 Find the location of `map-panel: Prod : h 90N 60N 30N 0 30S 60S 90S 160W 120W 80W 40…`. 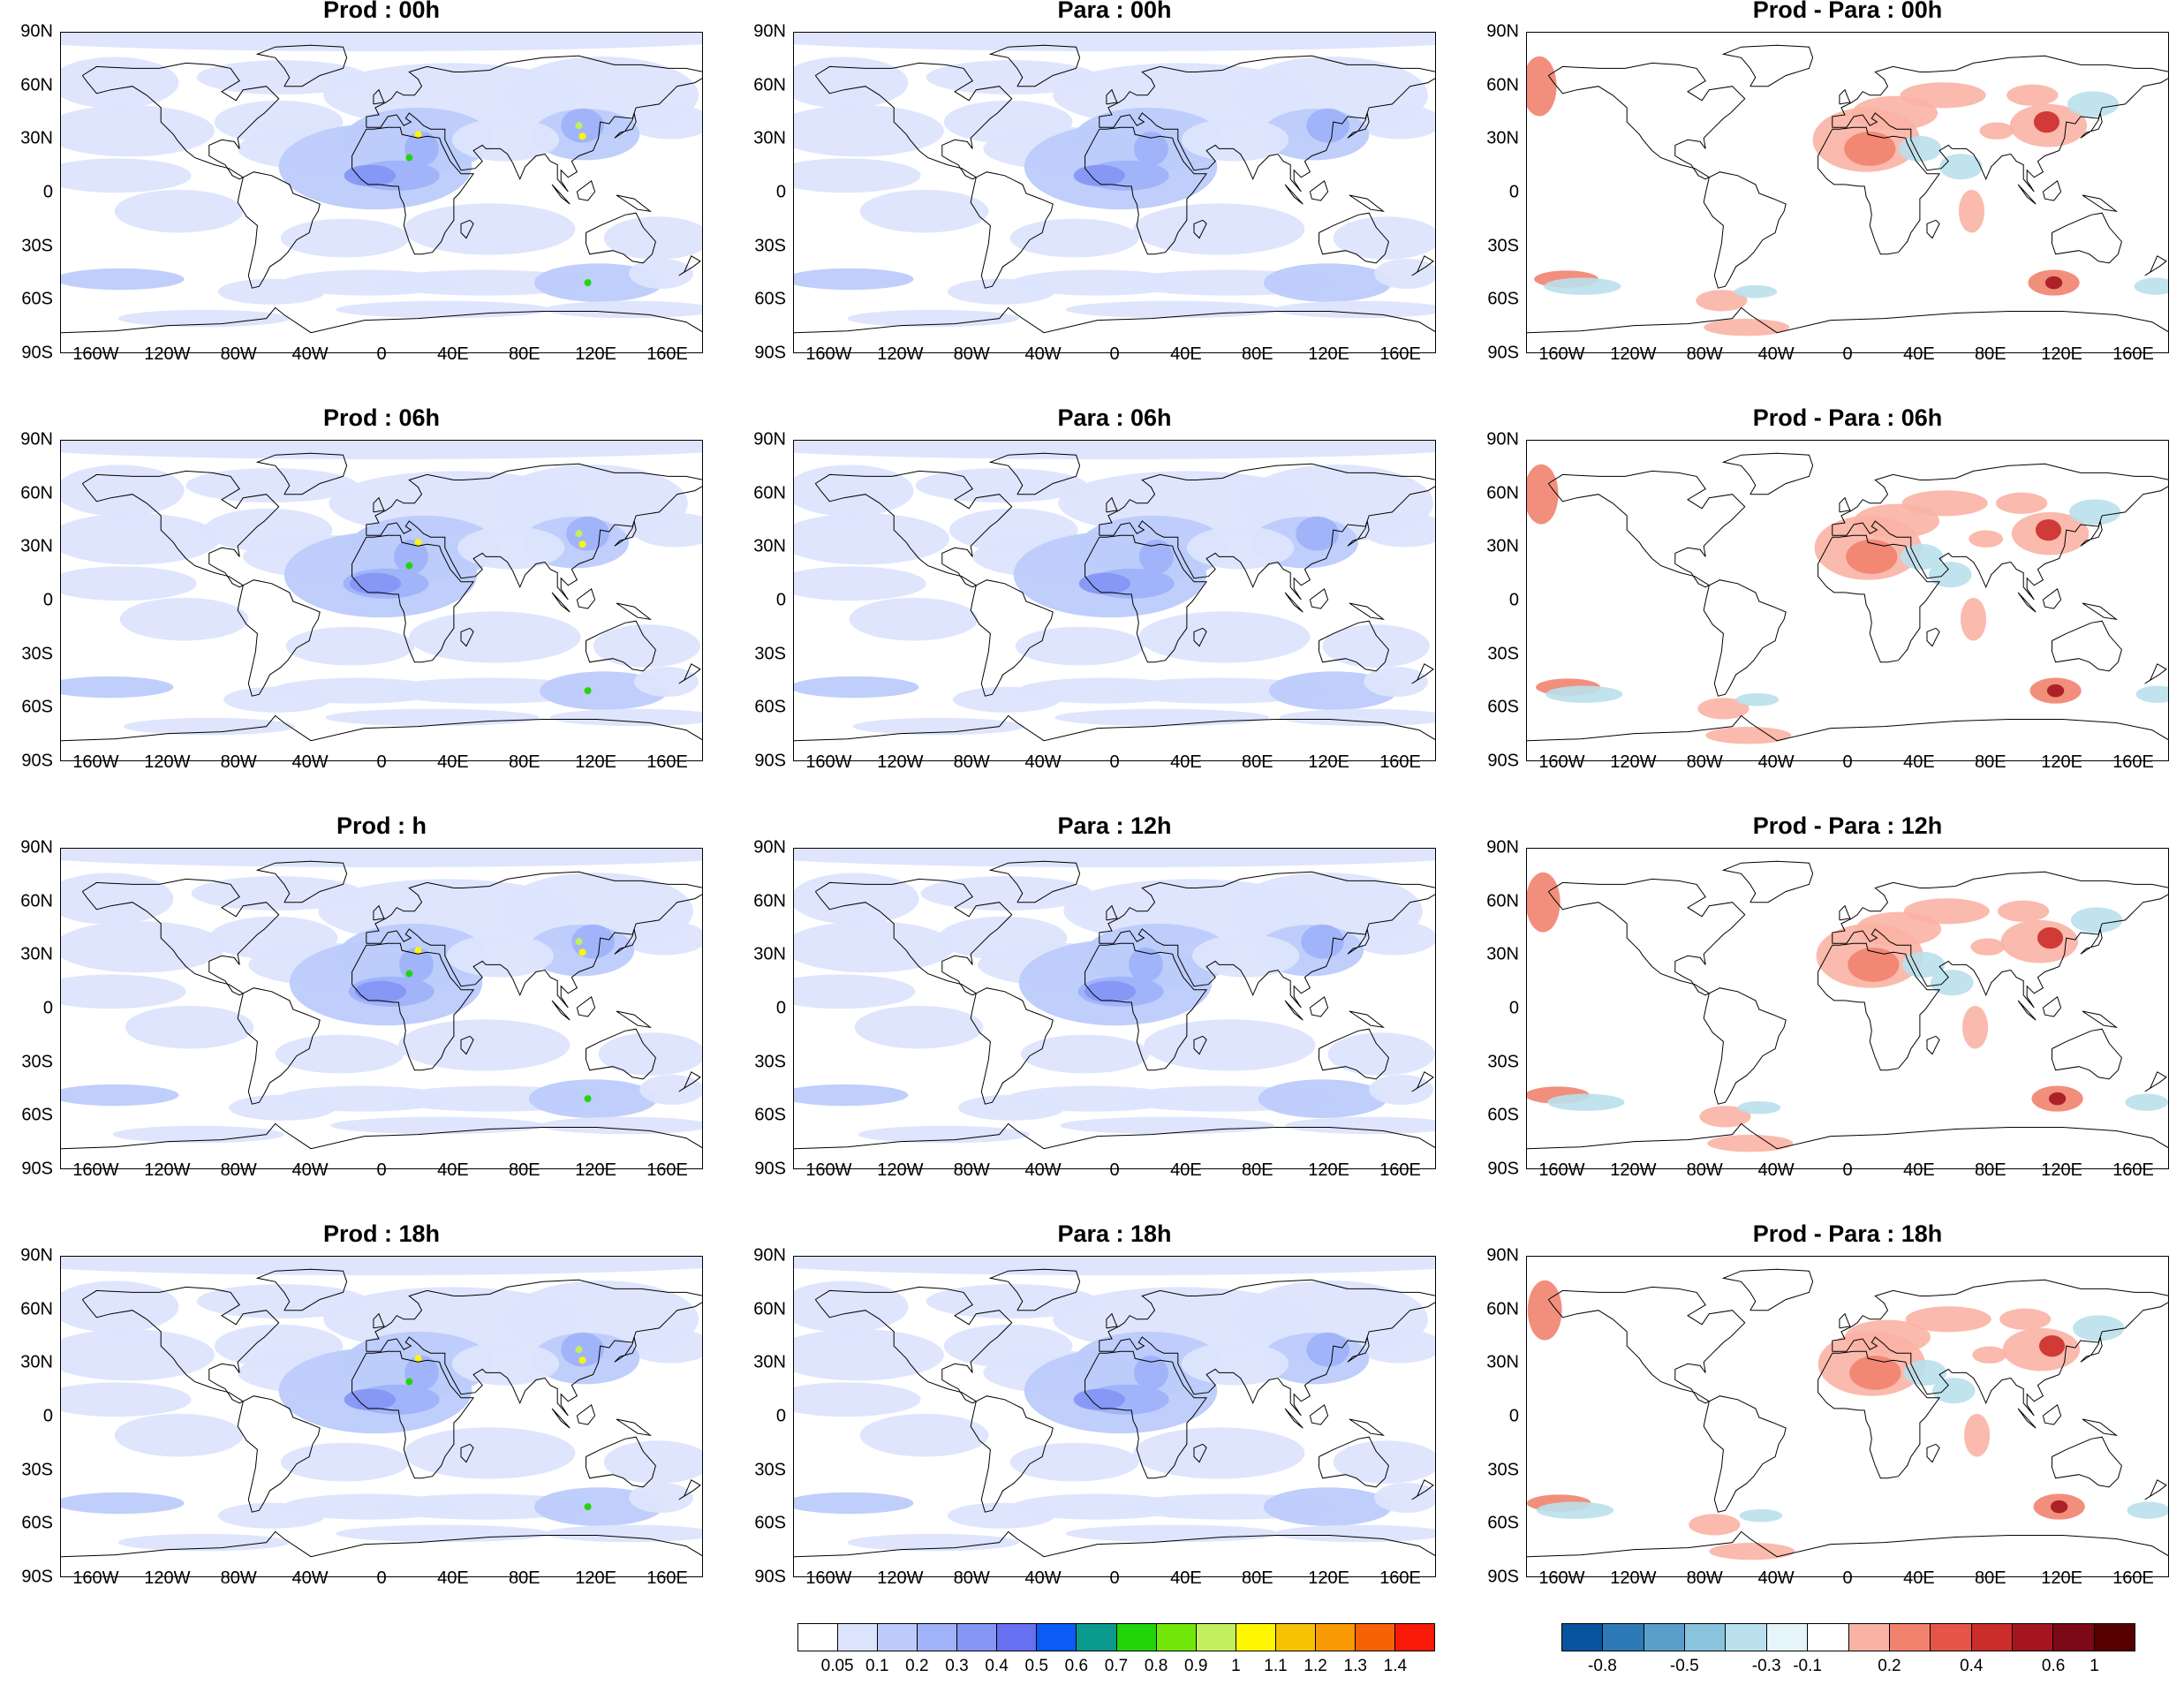

map-panel: Prod : h 90N 60N 30N 0 30S 60S 90S 160W 120W 80W 40… is located at coordinates (351, 1017).